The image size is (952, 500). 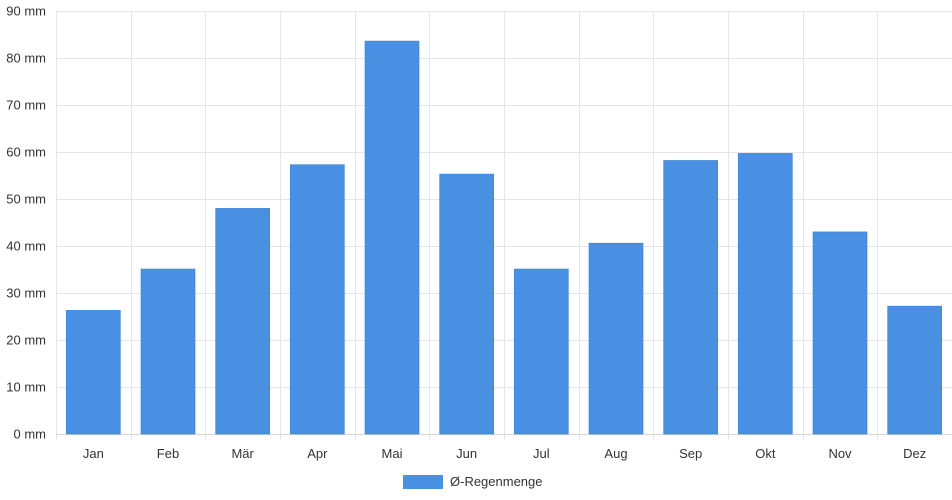 I want to click on bar-dez, so click(x=914, y=370).